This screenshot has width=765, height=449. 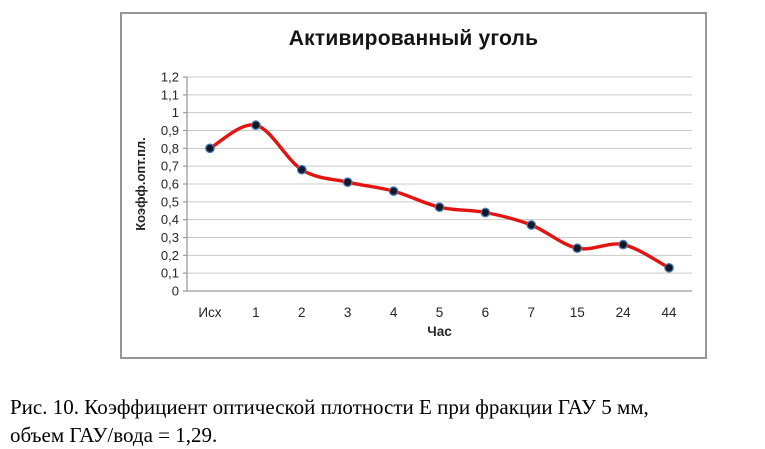 I want to click on y-tick-label: 0,9, so click(x=170, y=130).